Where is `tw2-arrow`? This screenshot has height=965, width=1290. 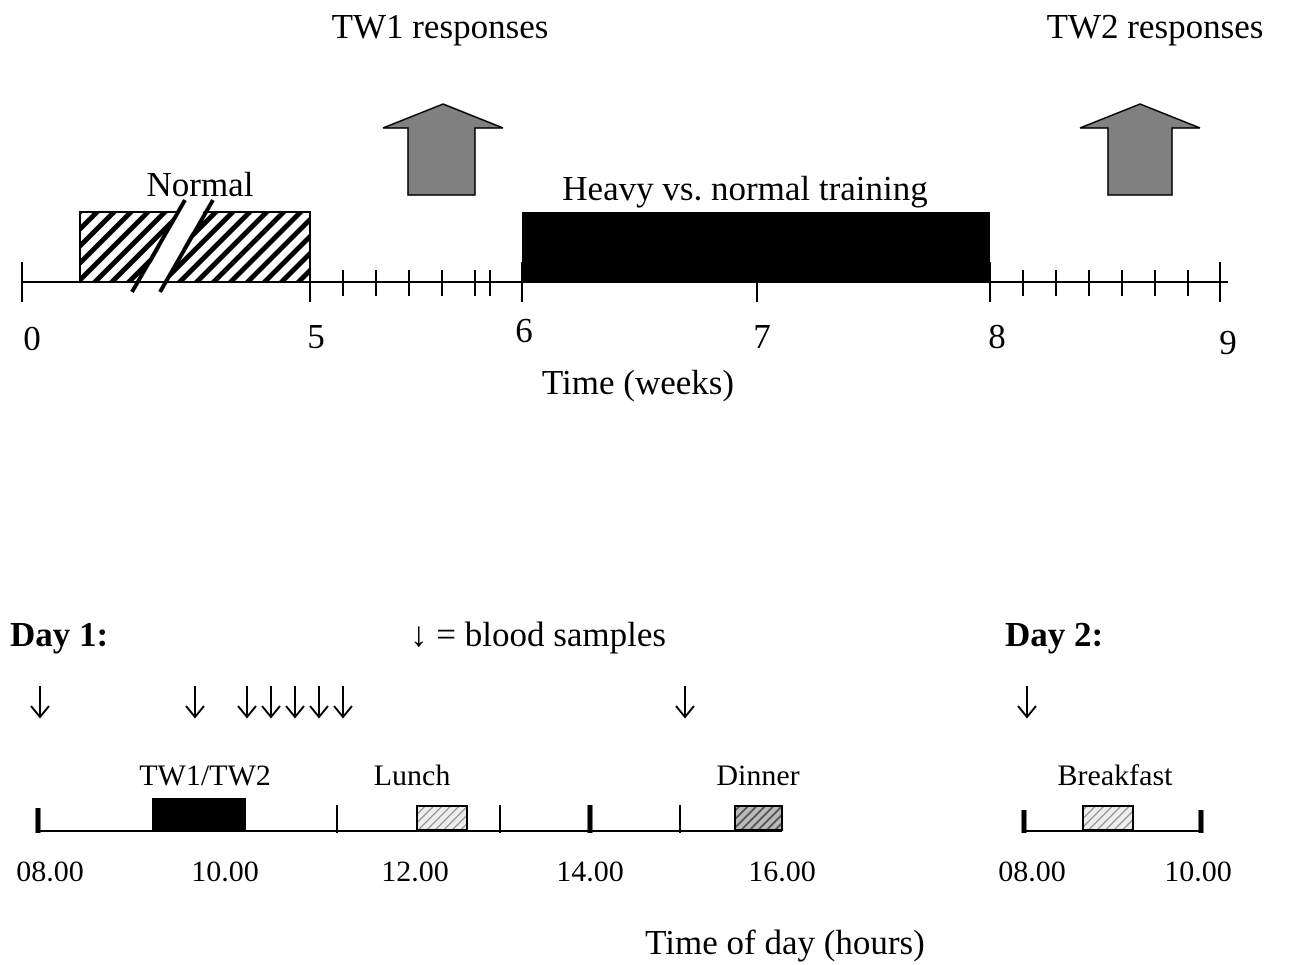
tw2-arrow is located at coordinates (1140, 149).